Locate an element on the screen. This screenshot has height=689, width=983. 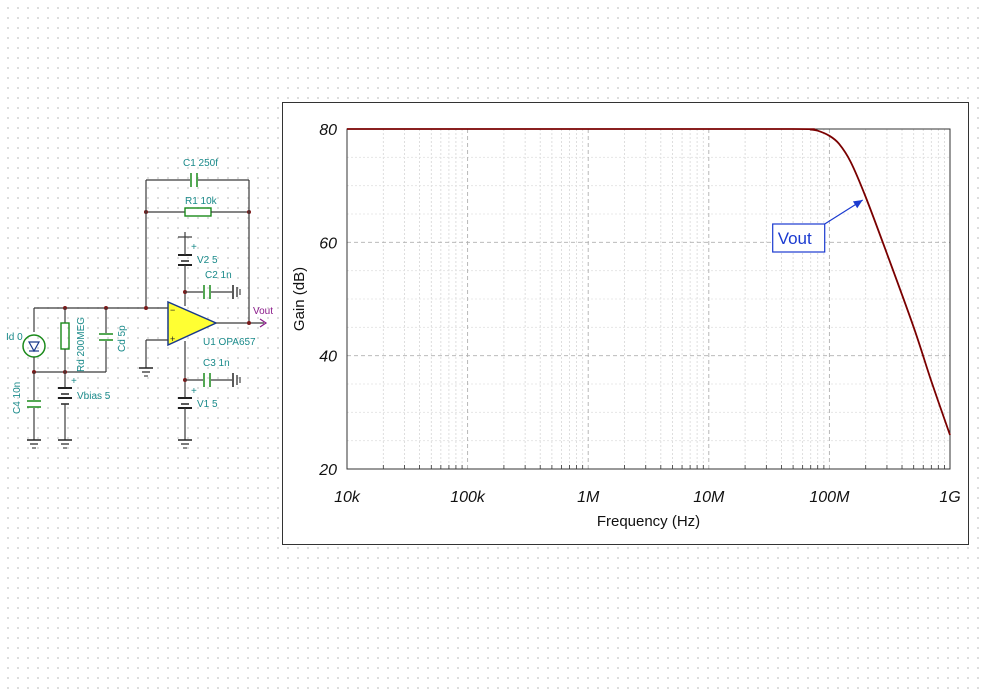
x-tick-label: 10k is located at coordinates (347, 497).